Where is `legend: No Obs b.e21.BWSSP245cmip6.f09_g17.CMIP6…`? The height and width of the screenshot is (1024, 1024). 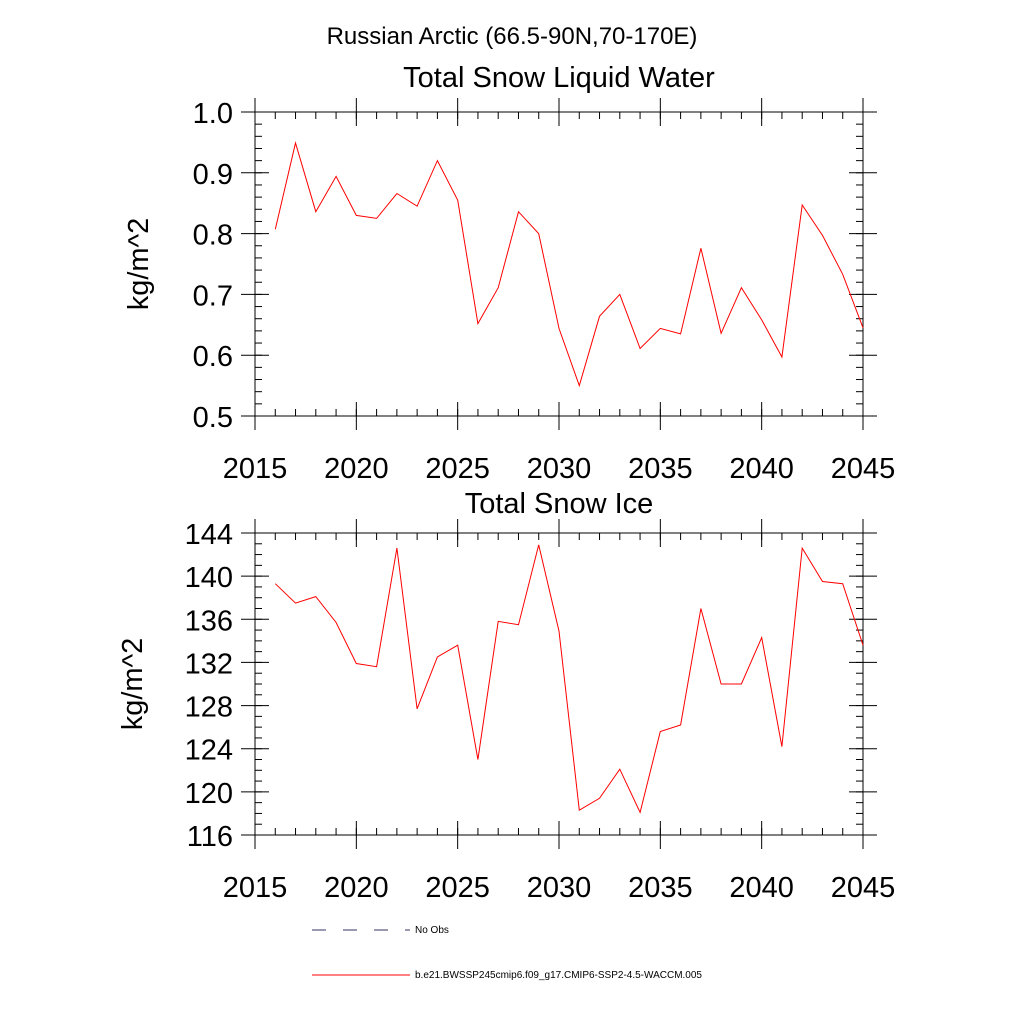
legend: No Obs b.e21.BWSSP245cmip6.f09_g17.CMIP6… is located at coordinates (507, 953).